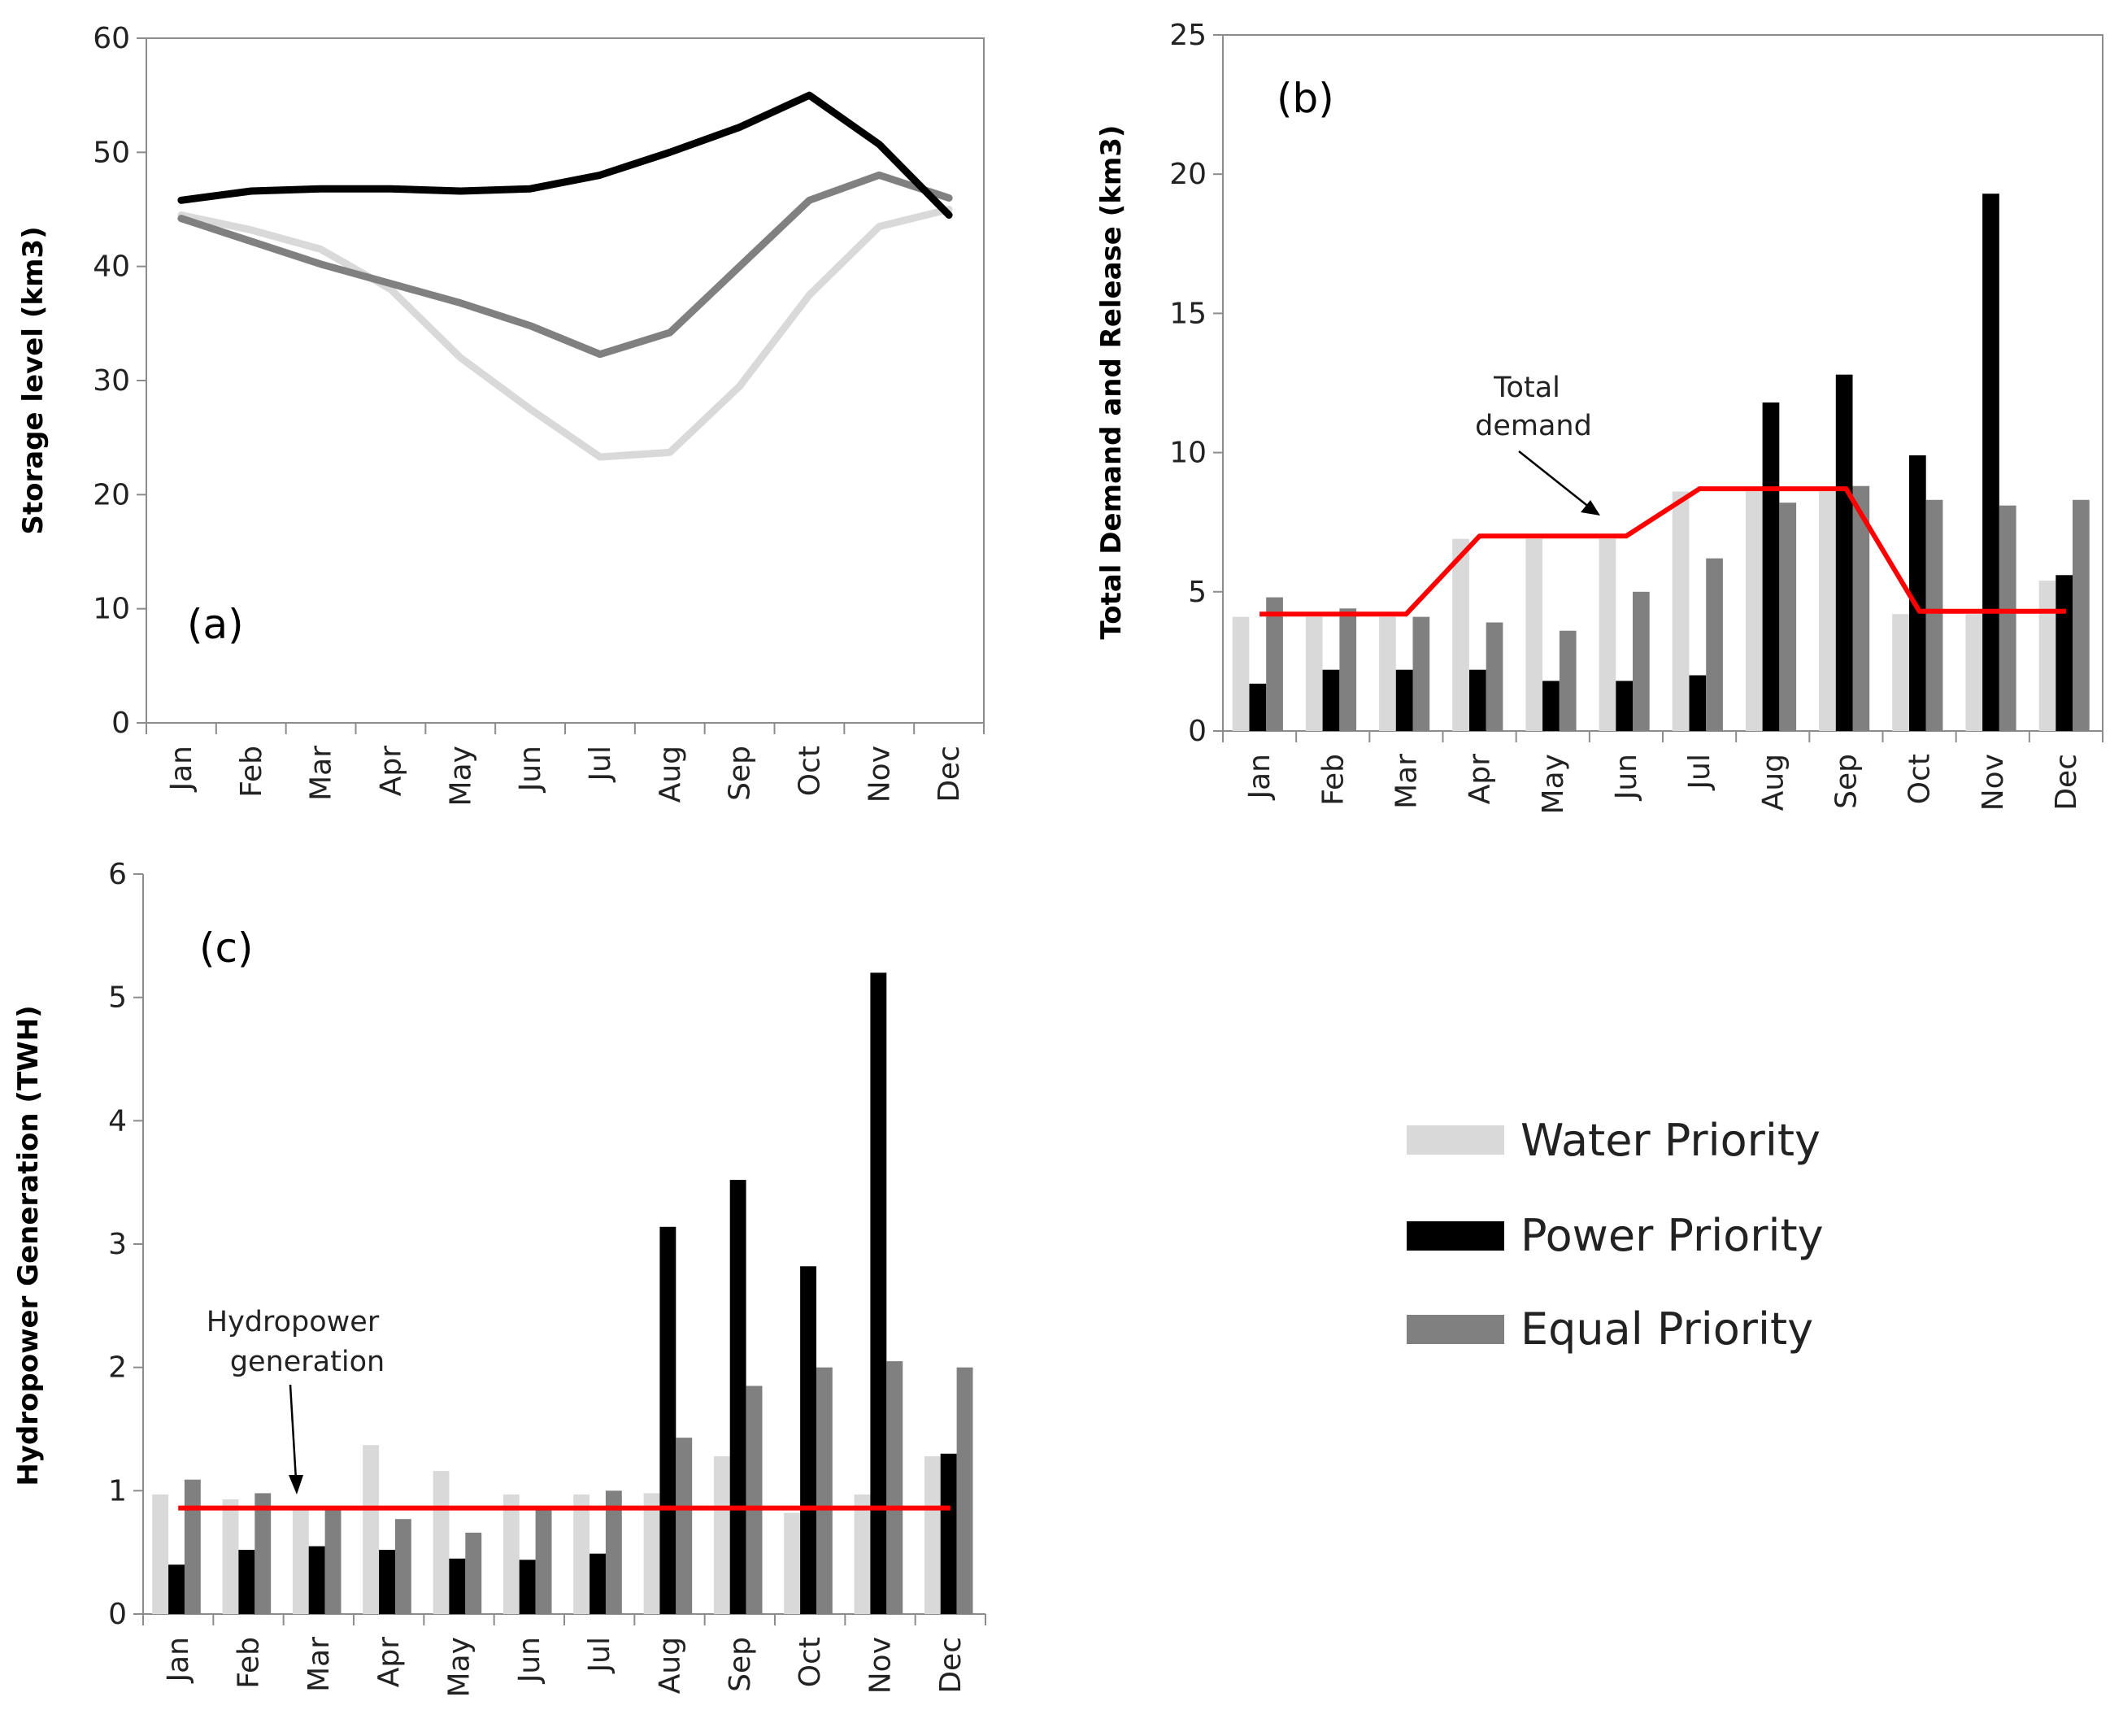  I want to click on panel-b-arrowhead, so click(1591, 508).